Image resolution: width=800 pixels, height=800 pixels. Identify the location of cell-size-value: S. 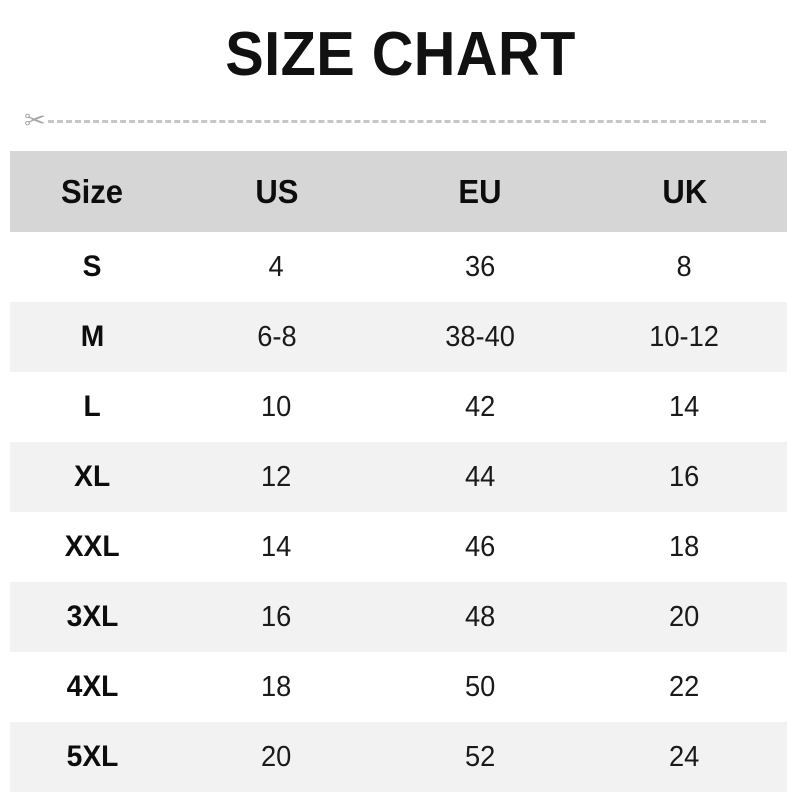
(92, 266).